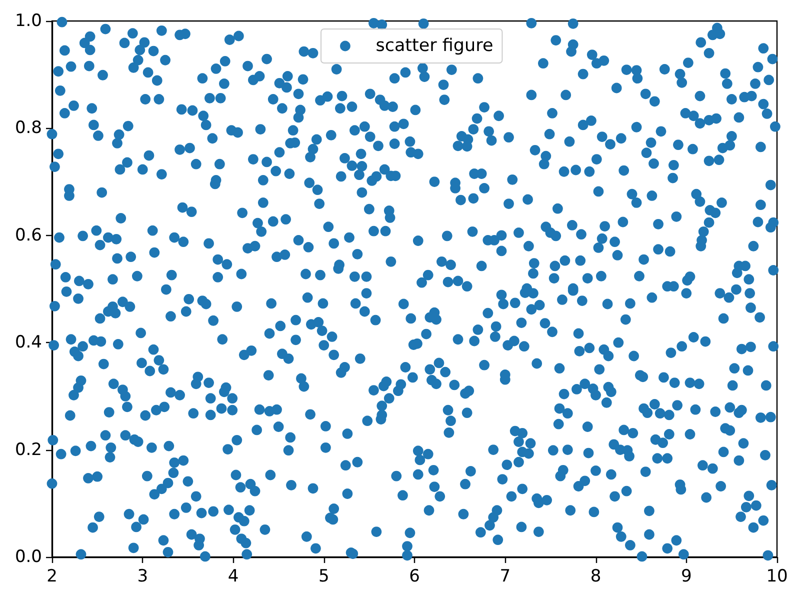 This screenshot has height=595, width=795. I want to click on x-tick-label: 3, so click(142, 576).